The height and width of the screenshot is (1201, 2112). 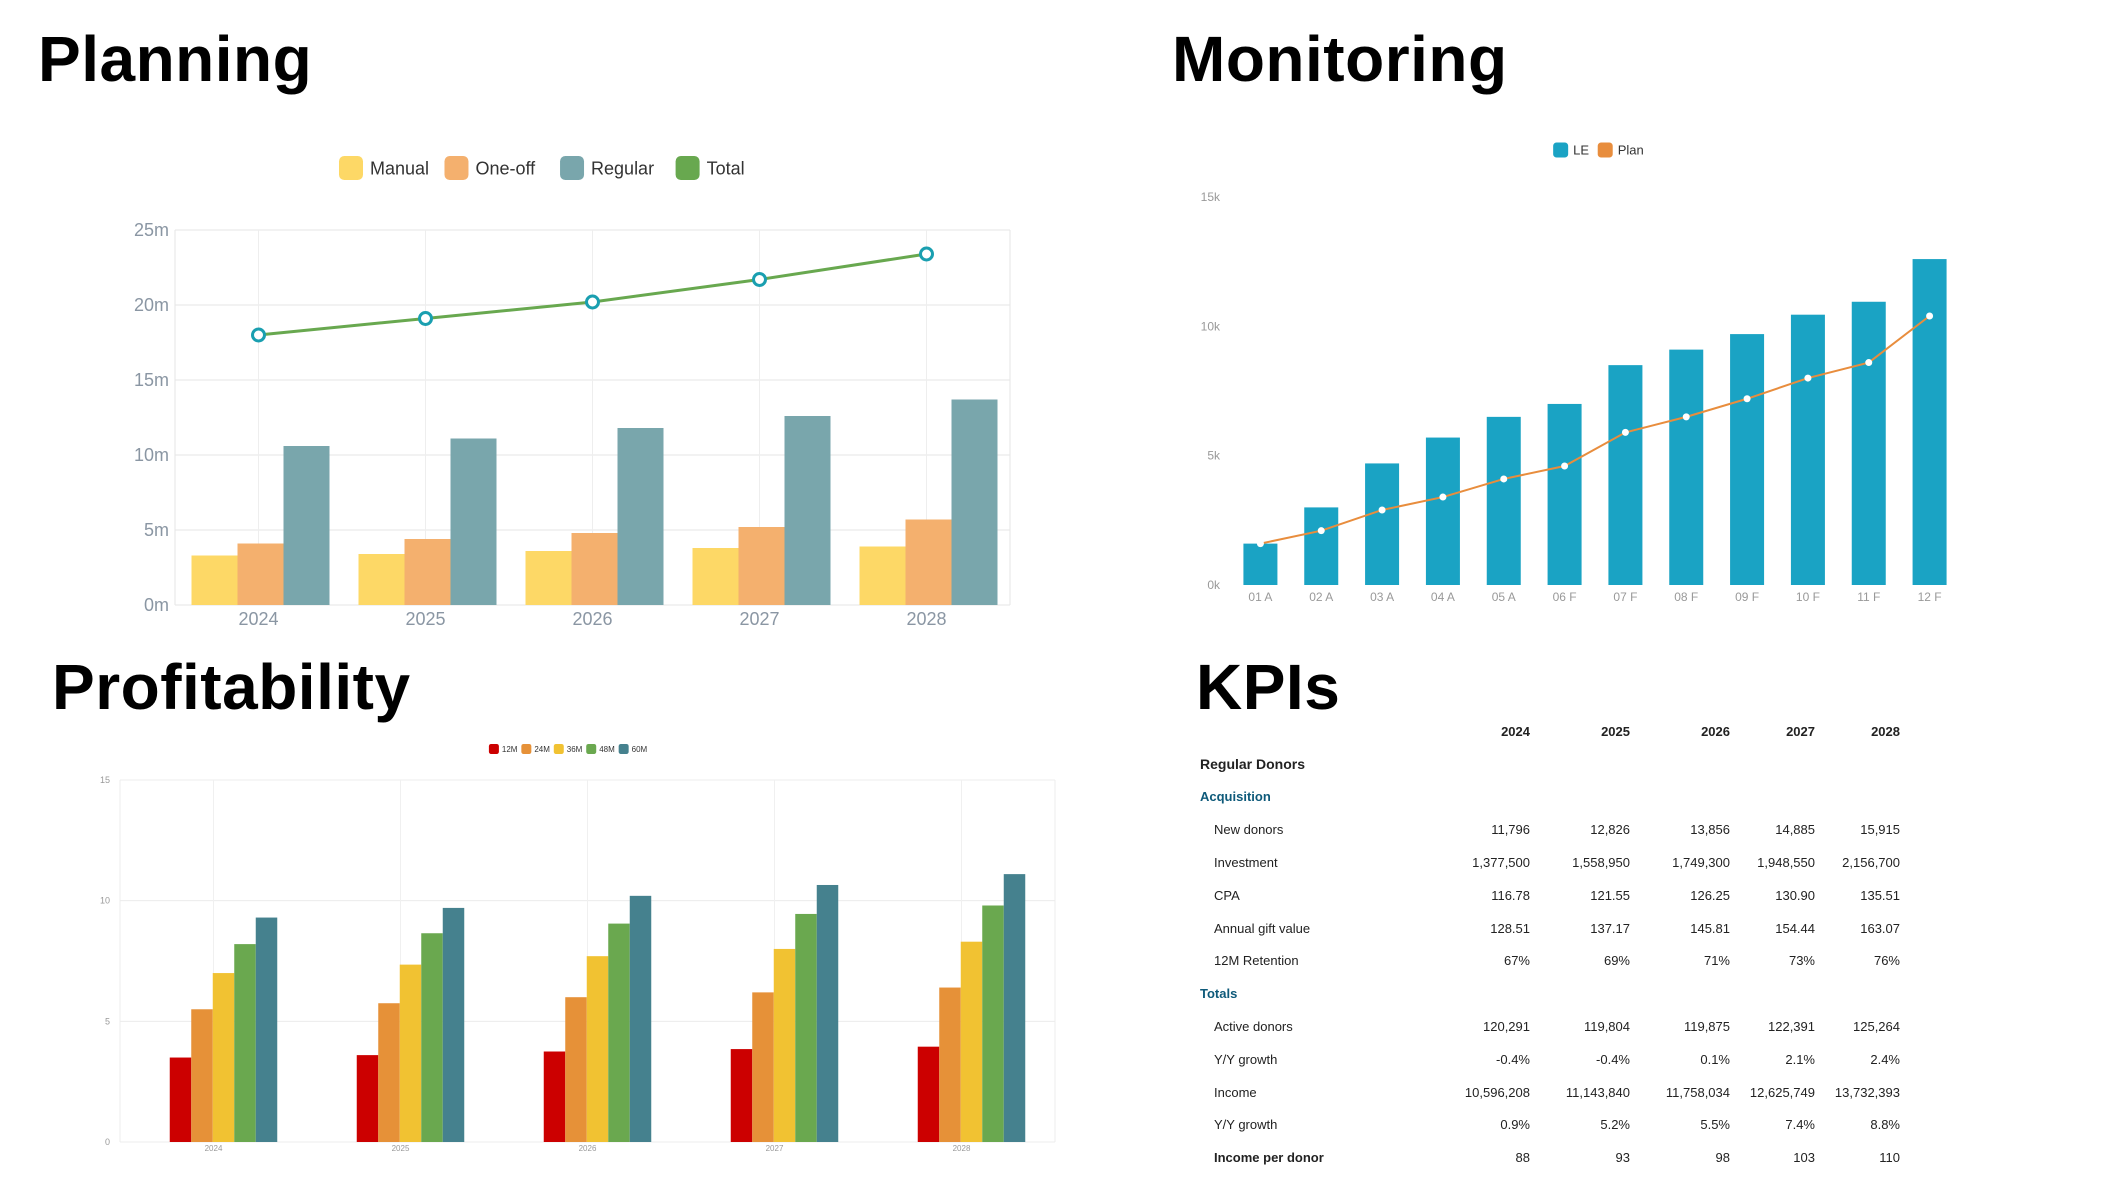 I want to click on legend-label-regular: Regular, so click(x=622, y=168).